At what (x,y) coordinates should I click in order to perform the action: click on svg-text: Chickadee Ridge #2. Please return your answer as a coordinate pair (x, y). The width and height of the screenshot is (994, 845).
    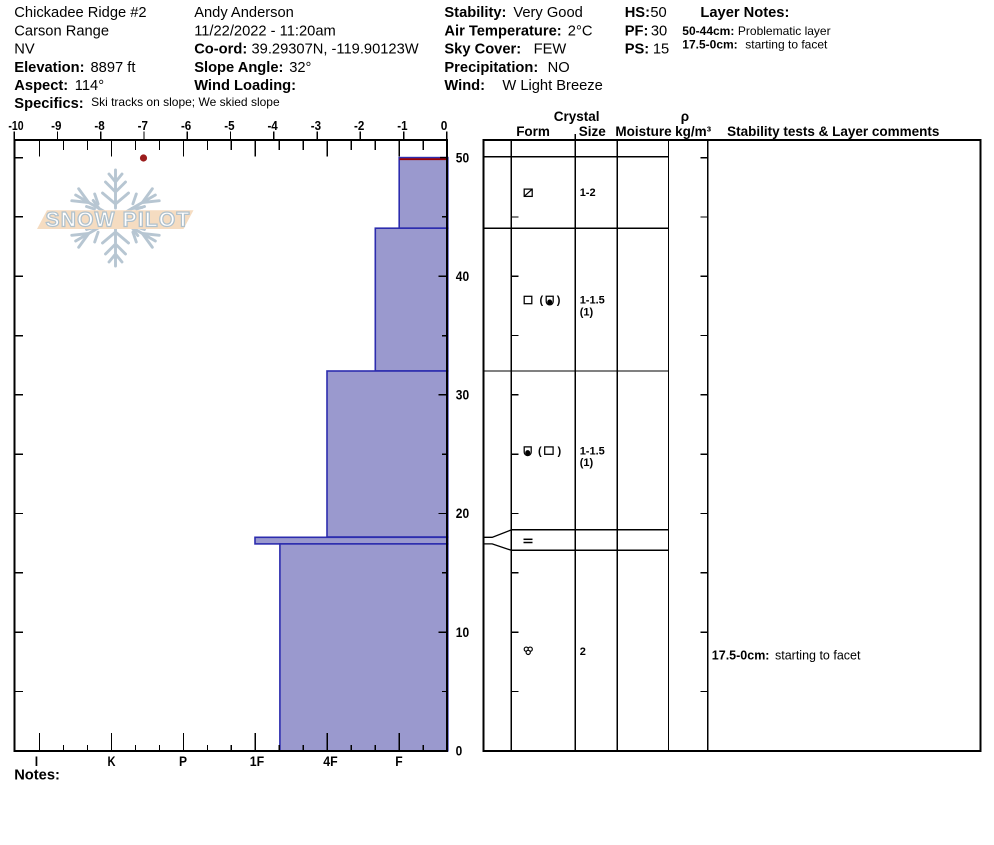
    Looking at the image, I should click on (80, 13).